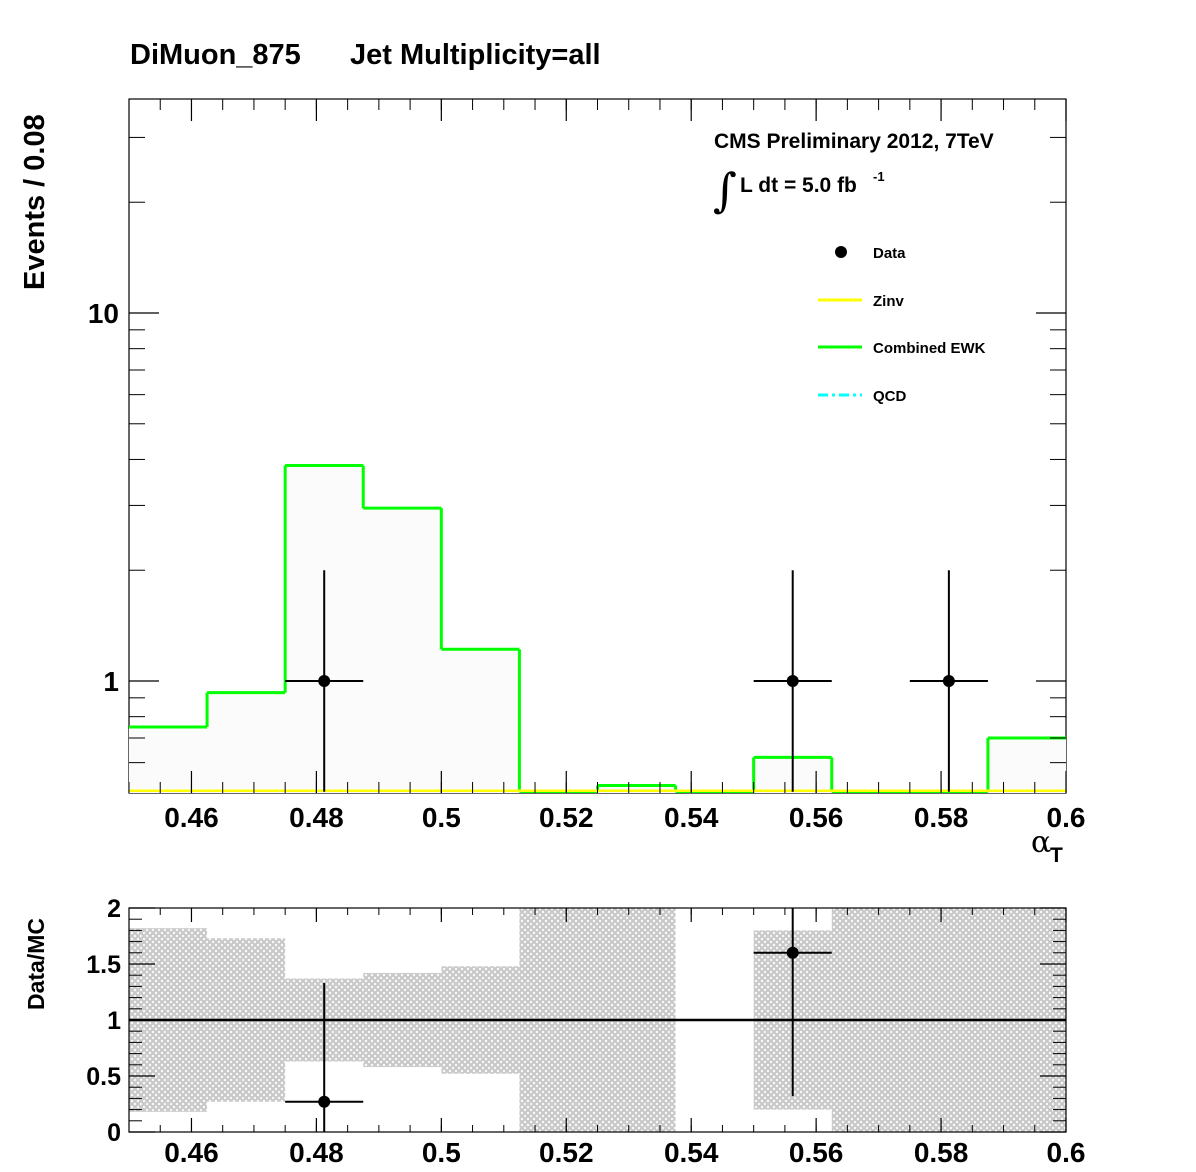 This screenshot has height=1172, width=1196. I want to click on integral-symbol: ∫, so click(725, 190).